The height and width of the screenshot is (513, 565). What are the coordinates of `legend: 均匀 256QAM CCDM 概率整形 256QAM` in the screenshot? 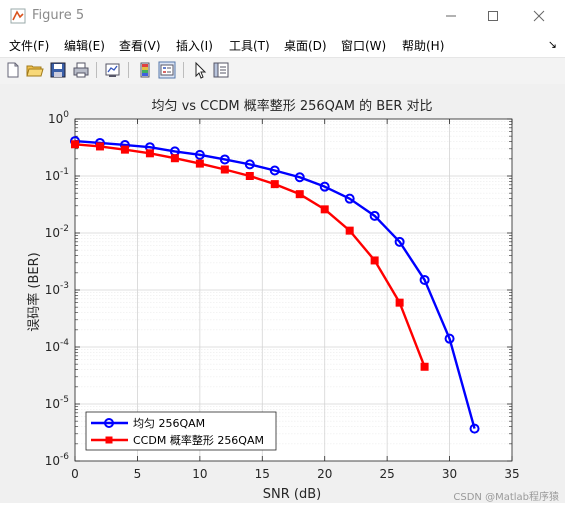 It's located at (181, 431).